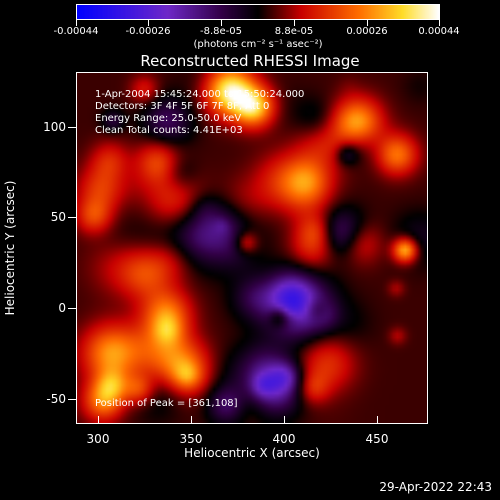 Image resolution: width=500 pixels, height=500 pixels. What do you see at coordinates (166, 403) in the screenshot?
I see `peak-position: Position of Peak = [361,108]` at bounding box center [166, 403].